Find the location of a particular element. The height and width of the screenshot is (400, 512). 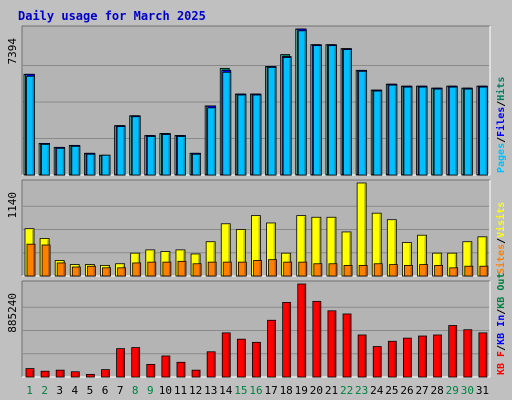

legend-item: Sites is located at coordinates (501, 259).